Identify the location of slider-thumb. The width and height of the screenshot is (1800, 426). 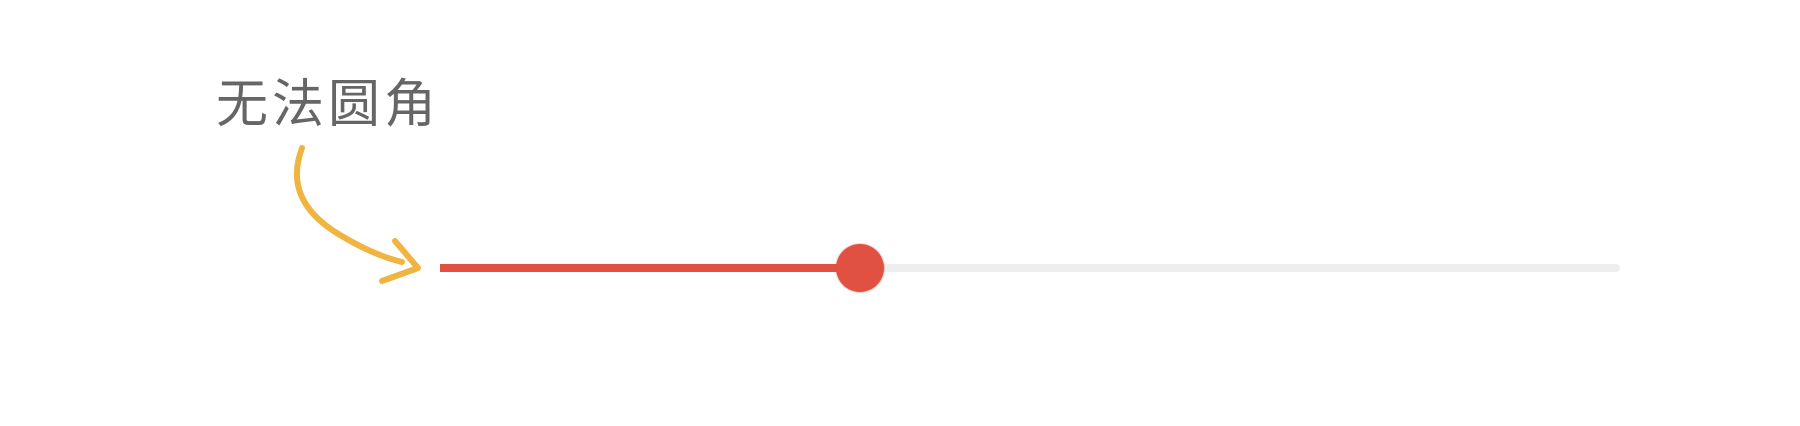
(860, 268).